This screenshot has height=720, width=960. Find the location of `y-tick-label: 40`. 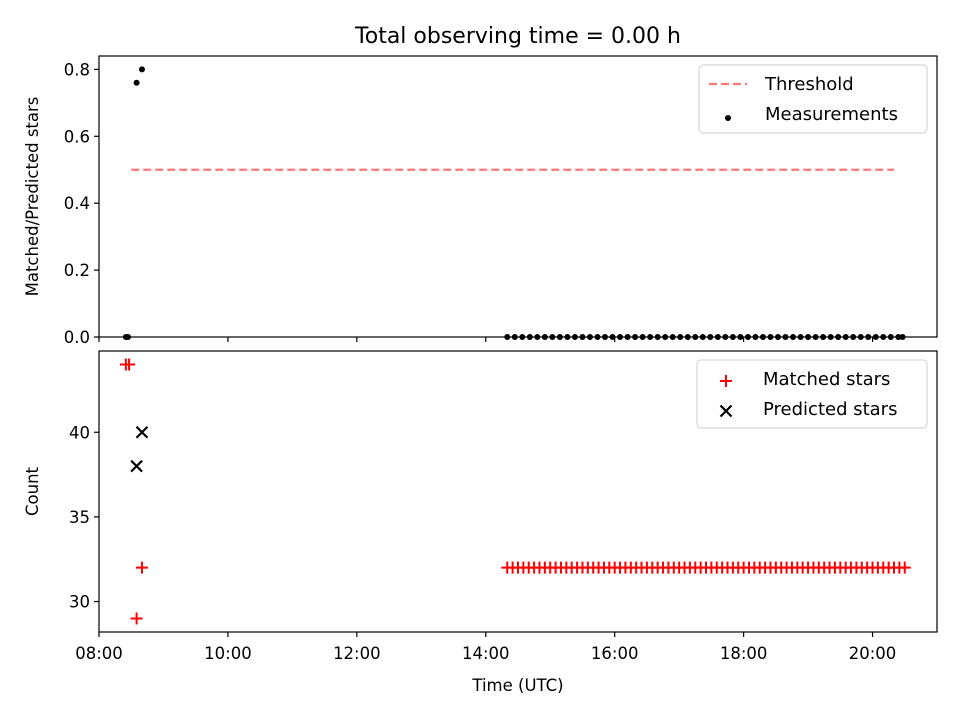

y-tick-label: 40 is located at coordinates (79, 432).